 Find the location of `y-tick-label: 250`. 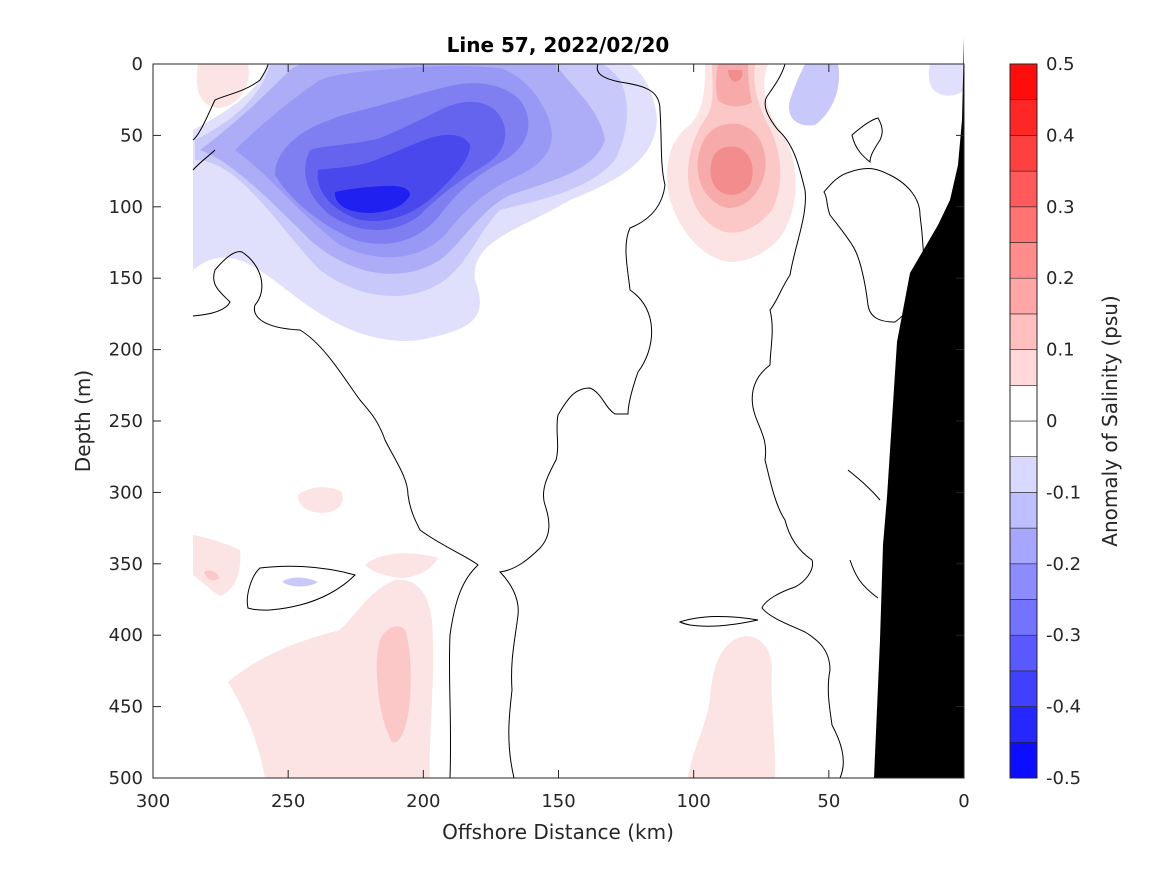

y-tick-label: 250 is located at coordinates (126, 421).